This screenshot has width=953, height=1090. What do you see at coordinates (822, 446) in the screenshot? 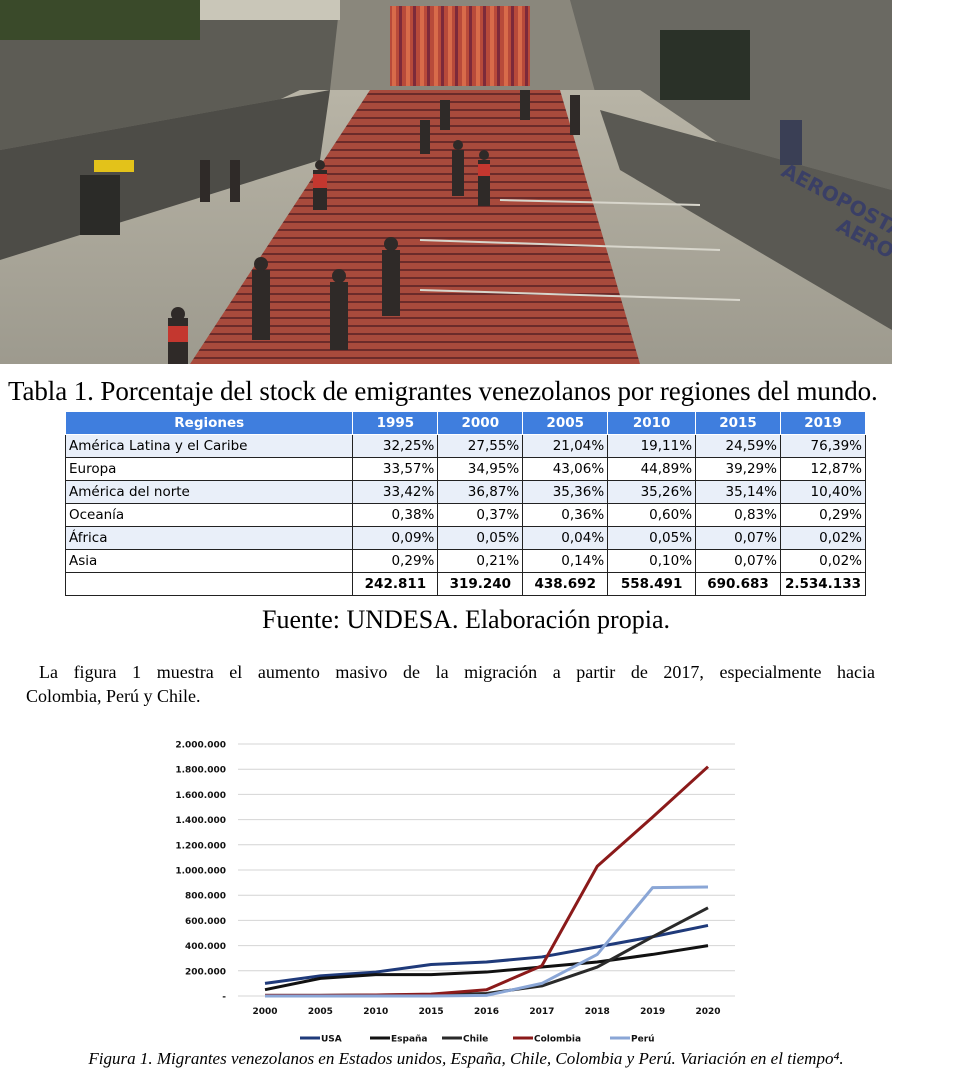
I see `percentage-cell: 76,39%` at bounding box center [822, 446].